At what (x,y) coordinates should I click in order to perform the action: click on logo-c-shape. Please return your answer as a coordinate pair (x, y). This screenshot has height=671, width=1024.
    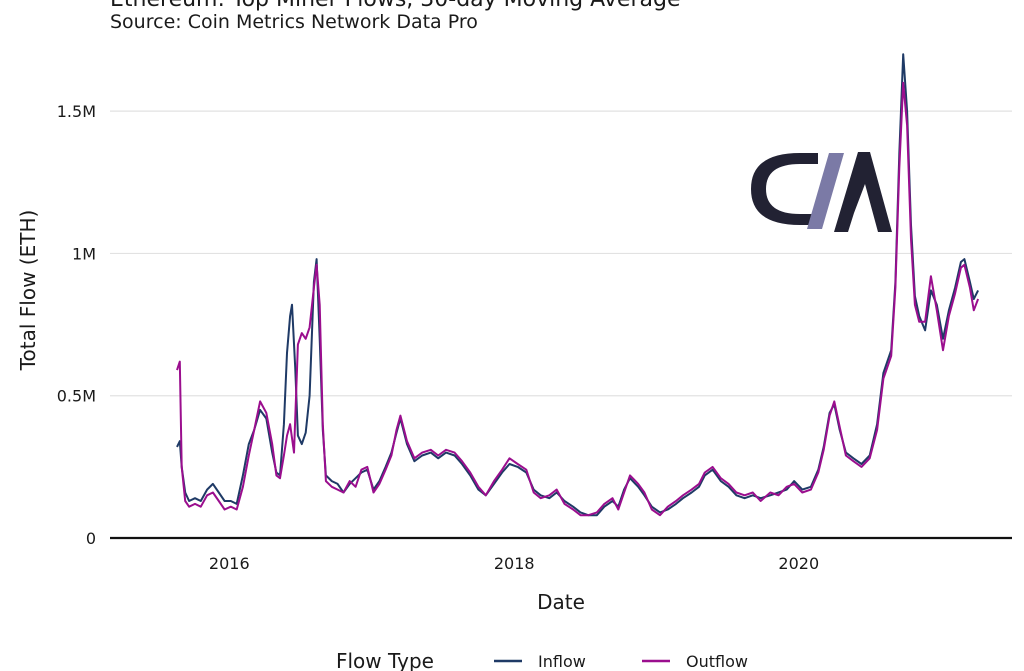
    Looking at the image, I should click on (784, 189).